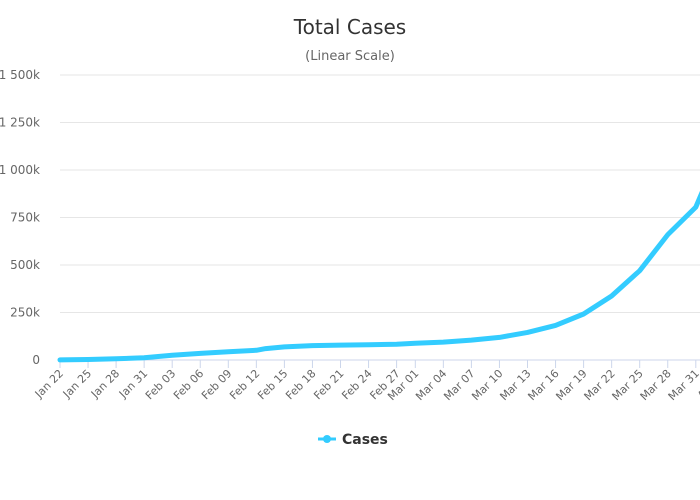 This screenshot has height=500, width=700. What do you see at coordinates (25, 218) in the screenshot?
I see `y-tick-label: 750k` at bounding box center [25, 218].